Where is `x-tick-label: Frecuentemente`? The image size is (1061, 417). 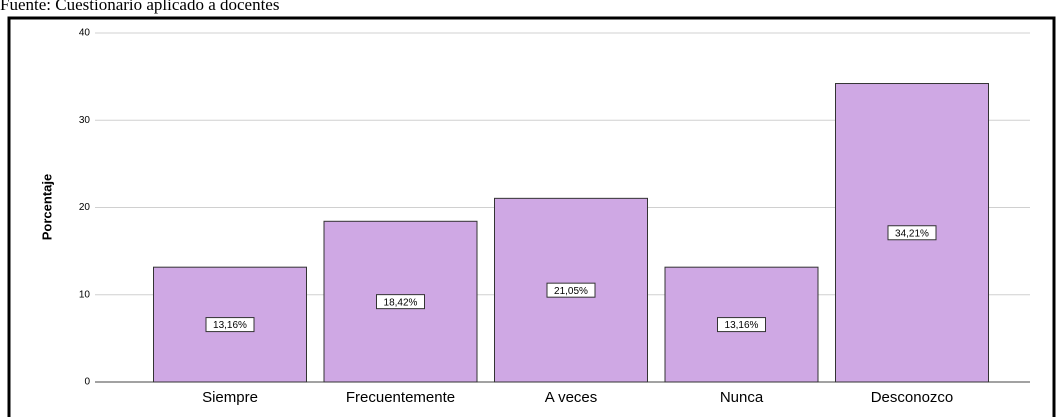 x-tick-label: Frecuentemente is located at coordinates (400, 397).